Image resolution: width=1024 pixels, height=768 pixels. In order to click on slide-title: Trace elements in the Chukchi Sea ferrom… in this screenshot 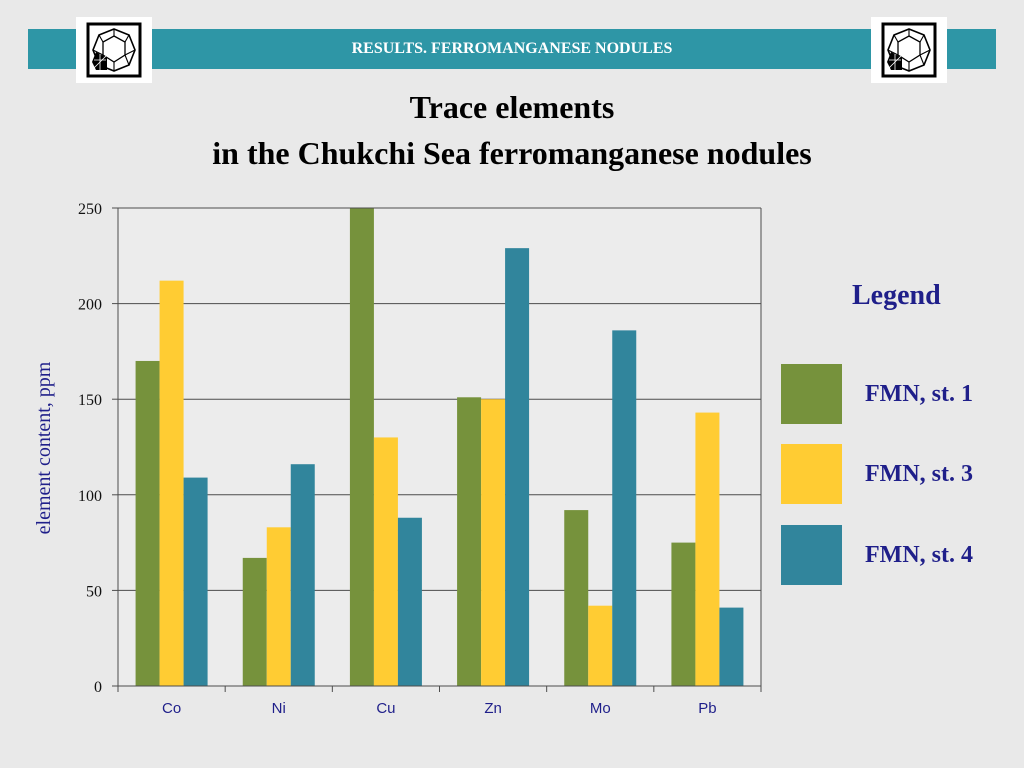, I will do `click(512, 130)`.